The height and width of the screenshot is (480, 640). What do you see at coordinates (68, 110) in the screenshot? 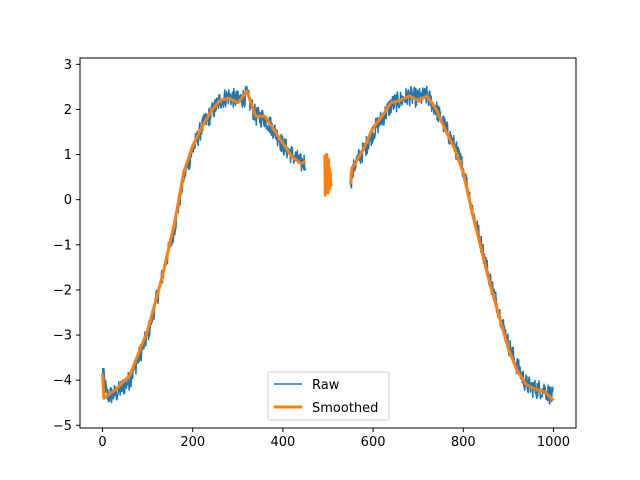
I see `y-tick-label-2: 2` at bounding box center [68, 110].